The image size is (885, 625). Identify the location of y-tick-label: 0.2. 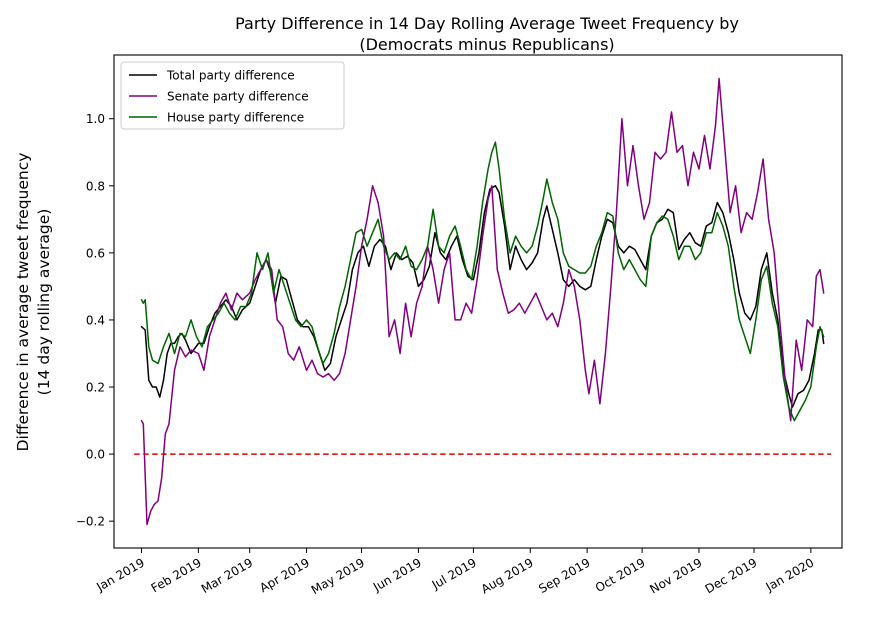
(95, 388).